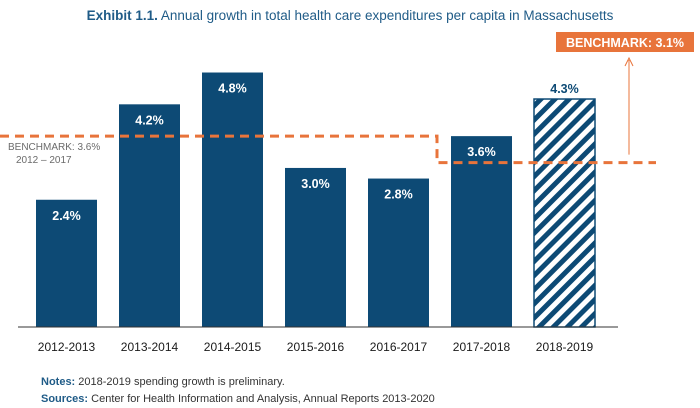  I want to click on bar-2018-2019, so click(564, 213).